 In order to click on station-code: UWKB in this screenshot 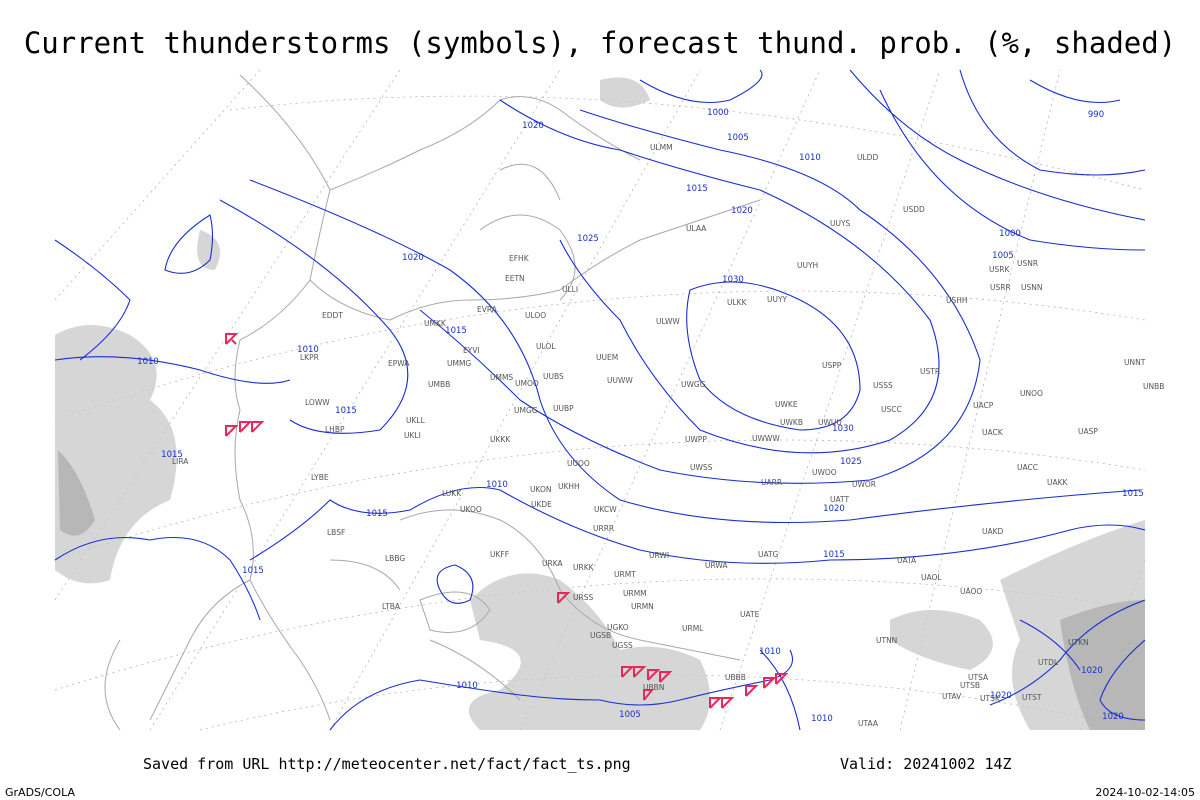, I will do `click(791, 422)`.